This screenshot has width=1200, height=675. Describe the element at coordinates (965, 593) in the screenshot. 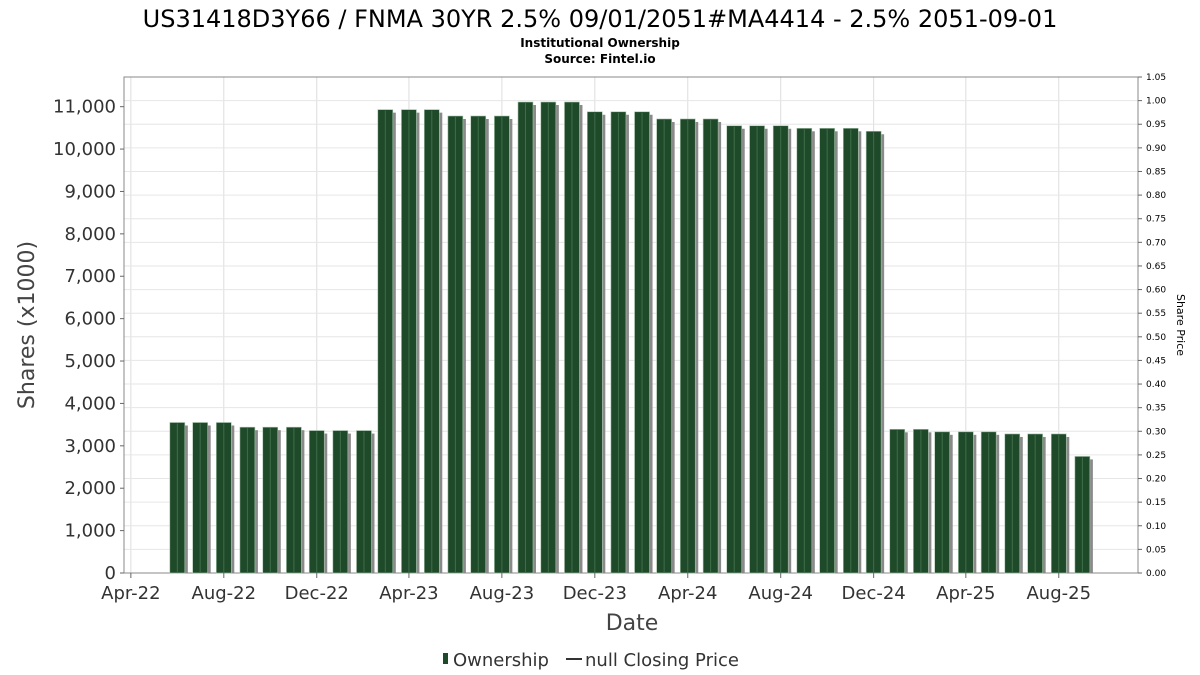

I see `x-tick-label: Apr-25` at that location.